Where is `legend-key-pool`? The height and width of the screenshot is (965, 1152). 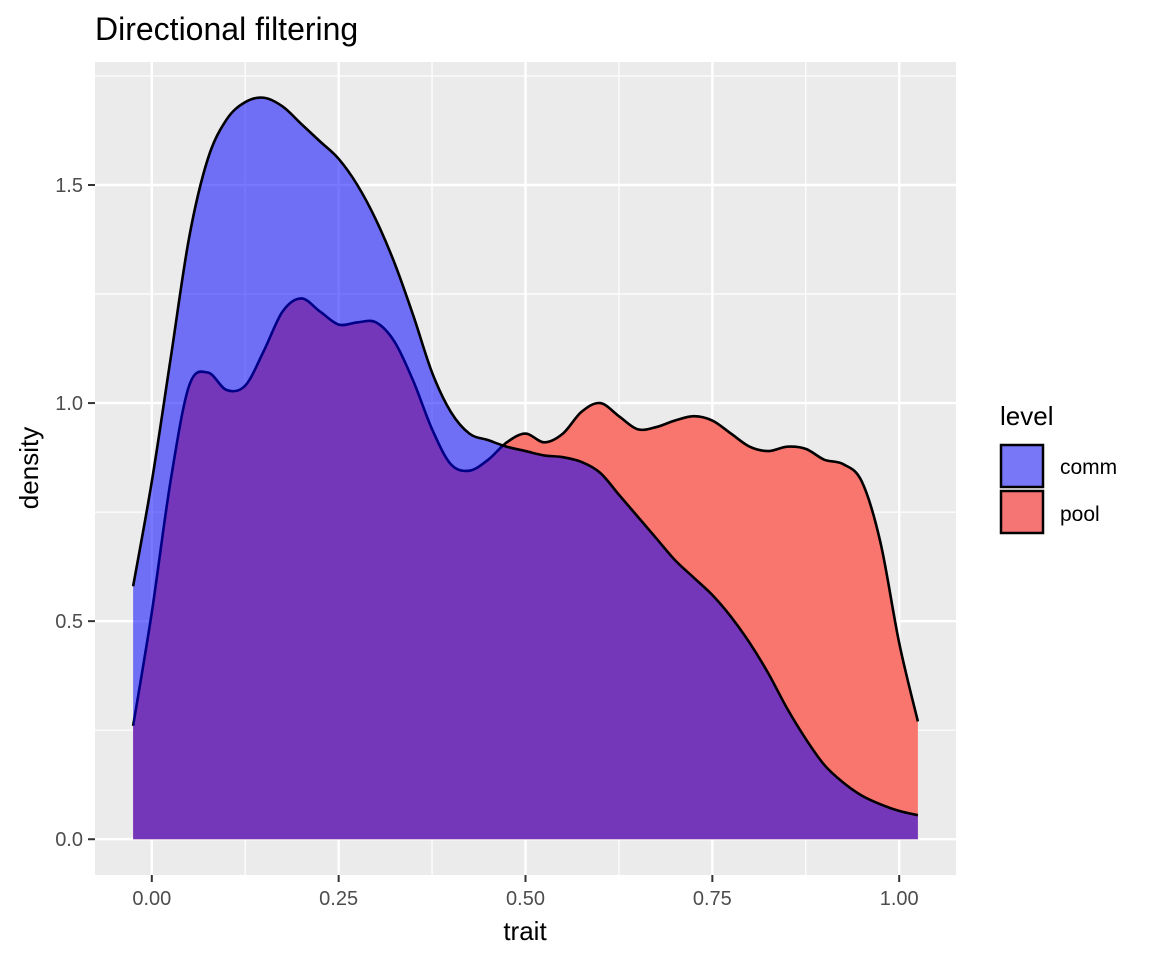 legend-key-pool is located at coordinates (1022, 512).